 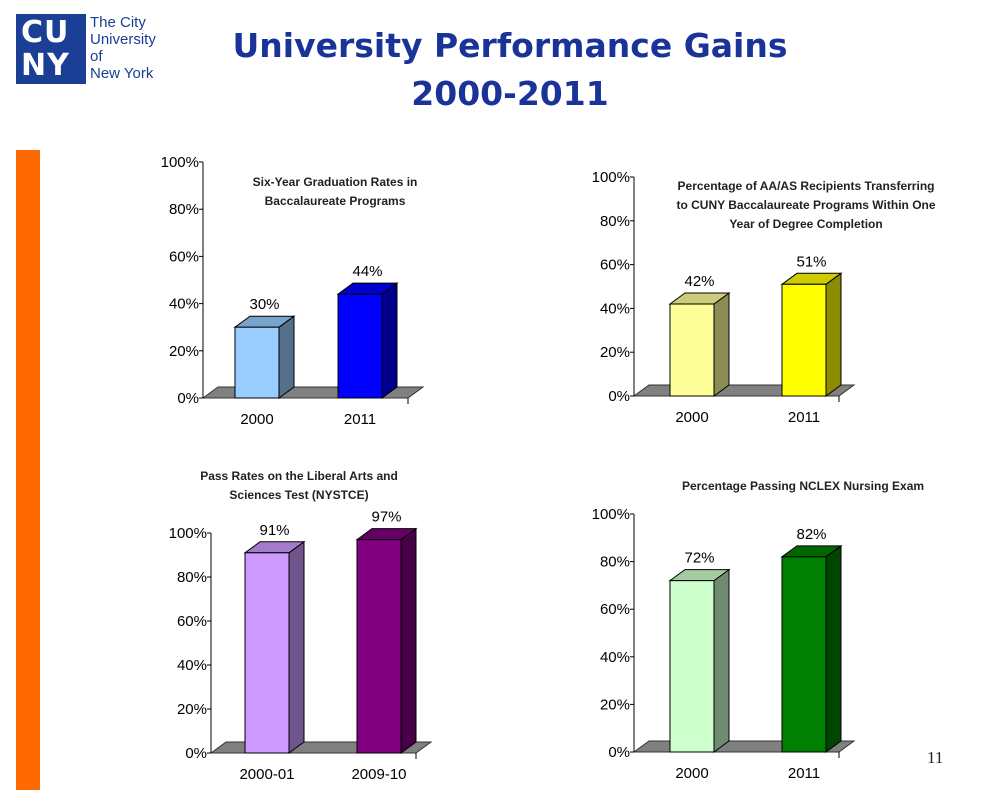 What do you see at coordinates (274, 530) in the screenshot?
I see `data-label: 91%` at bounding box center [274, 530].